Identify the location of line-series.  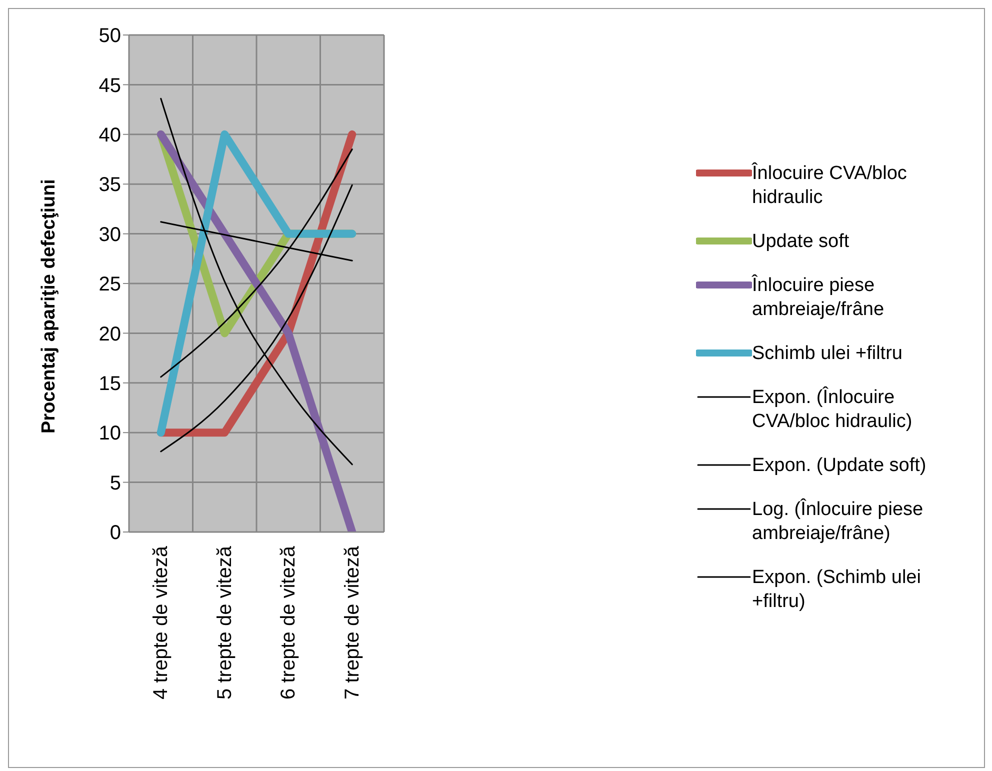
(256, 282).